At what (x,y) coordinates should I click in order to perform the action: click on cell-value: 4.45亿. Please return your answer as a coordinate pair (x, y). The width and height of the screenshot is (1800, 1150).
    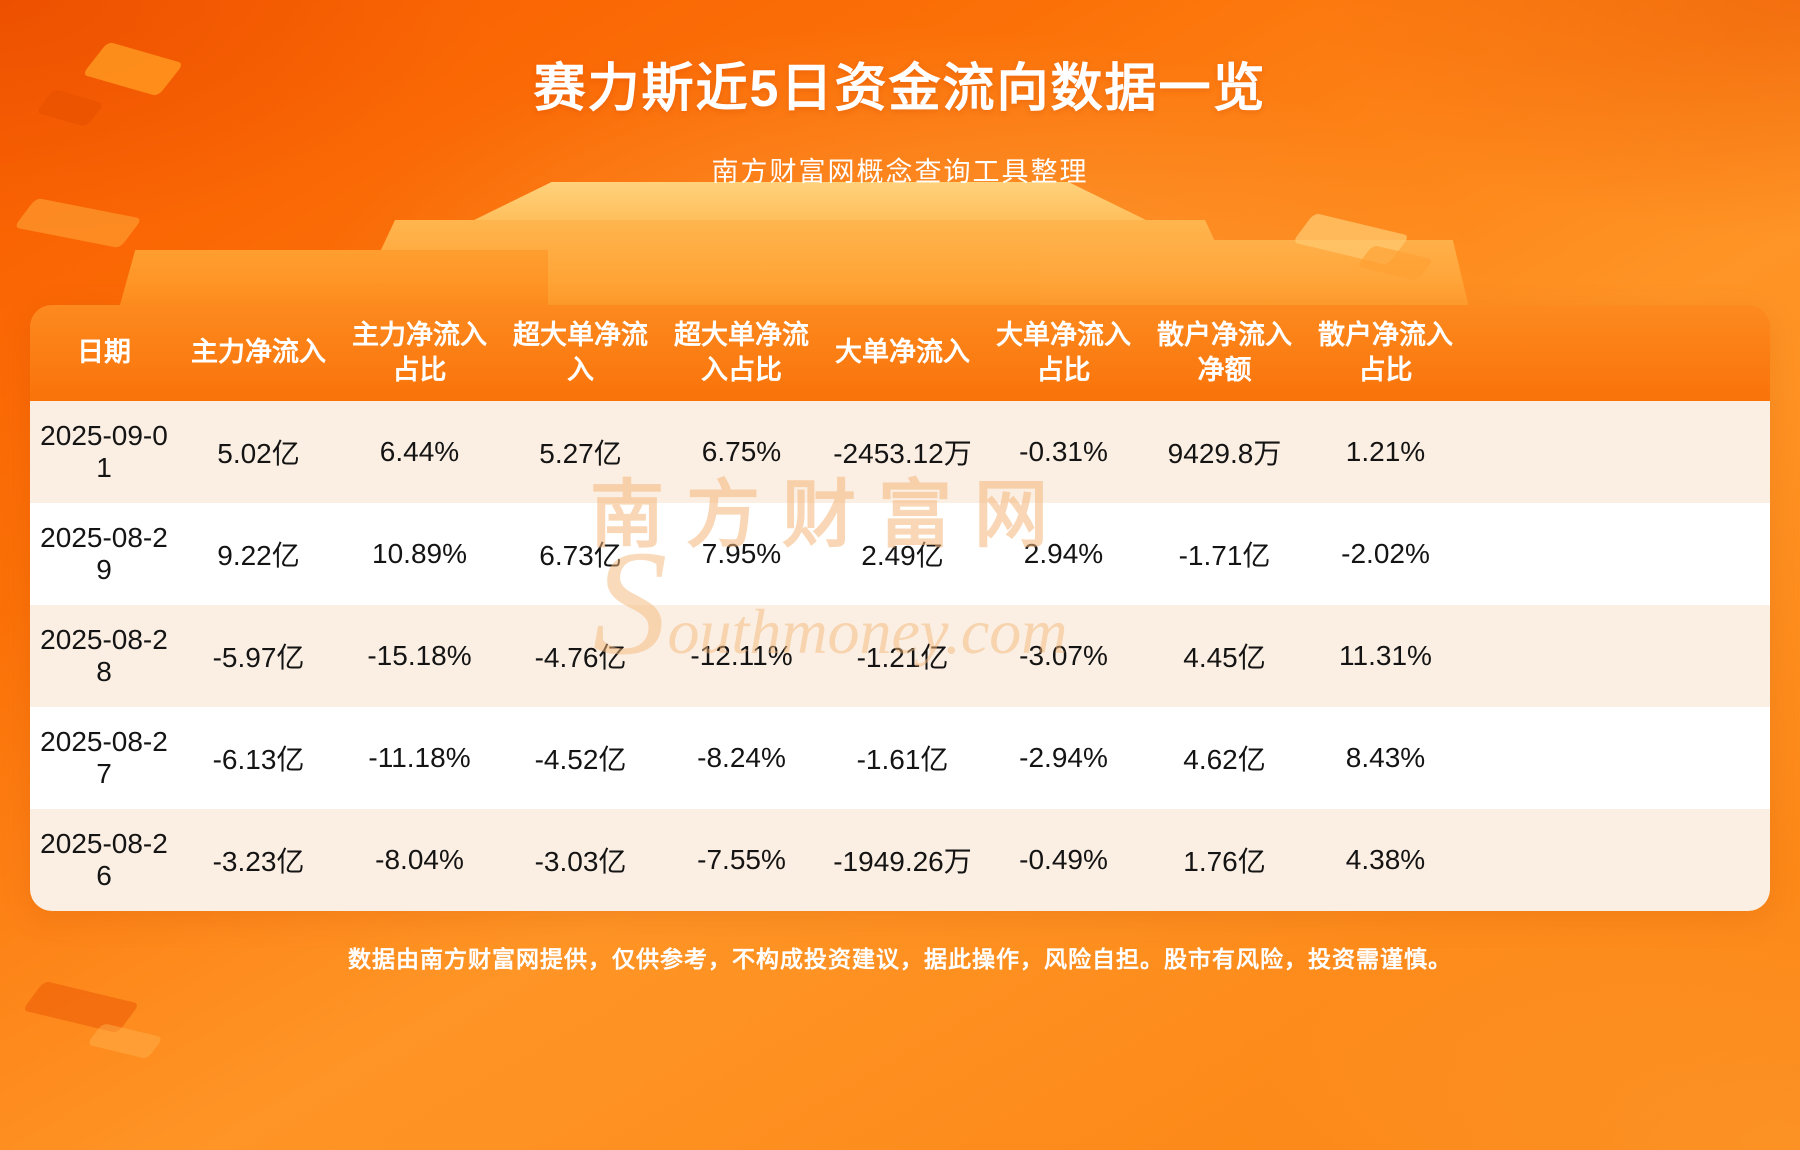
    Looking at the image, I should click on (1224, 657).